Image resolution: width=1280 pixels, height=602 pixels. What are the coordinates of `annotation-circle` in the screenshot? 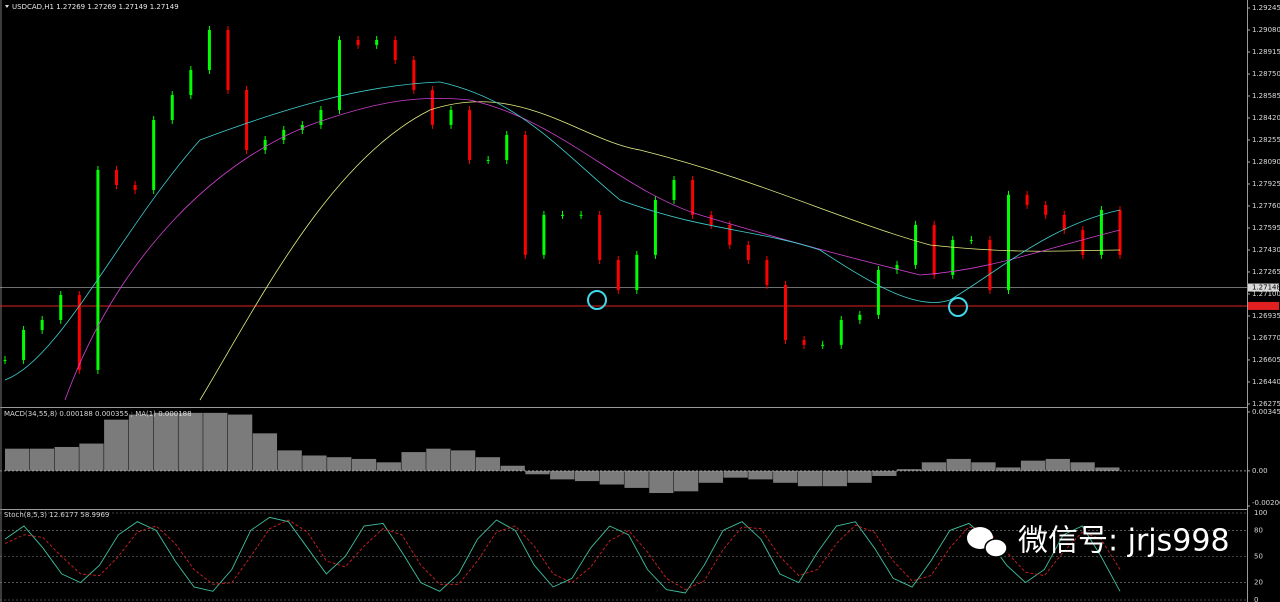 It's located at (958, 307).